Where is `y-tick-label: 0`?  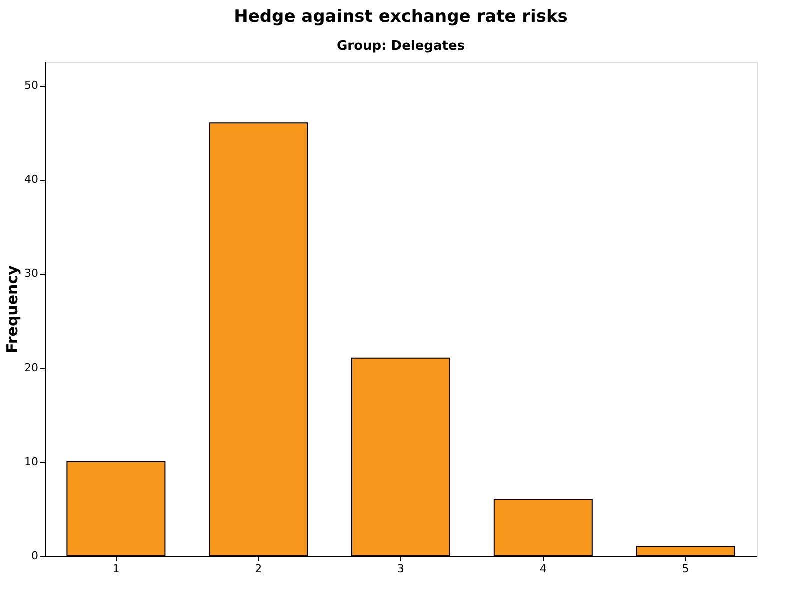
y-tick-label: 0 is located at coordinates (35, 556).